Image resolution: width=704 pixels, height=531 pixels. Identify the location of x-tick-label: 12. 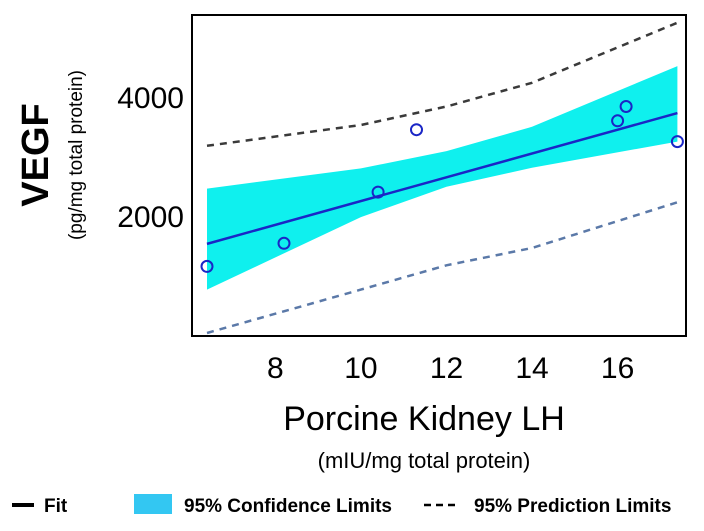
(446, 368).